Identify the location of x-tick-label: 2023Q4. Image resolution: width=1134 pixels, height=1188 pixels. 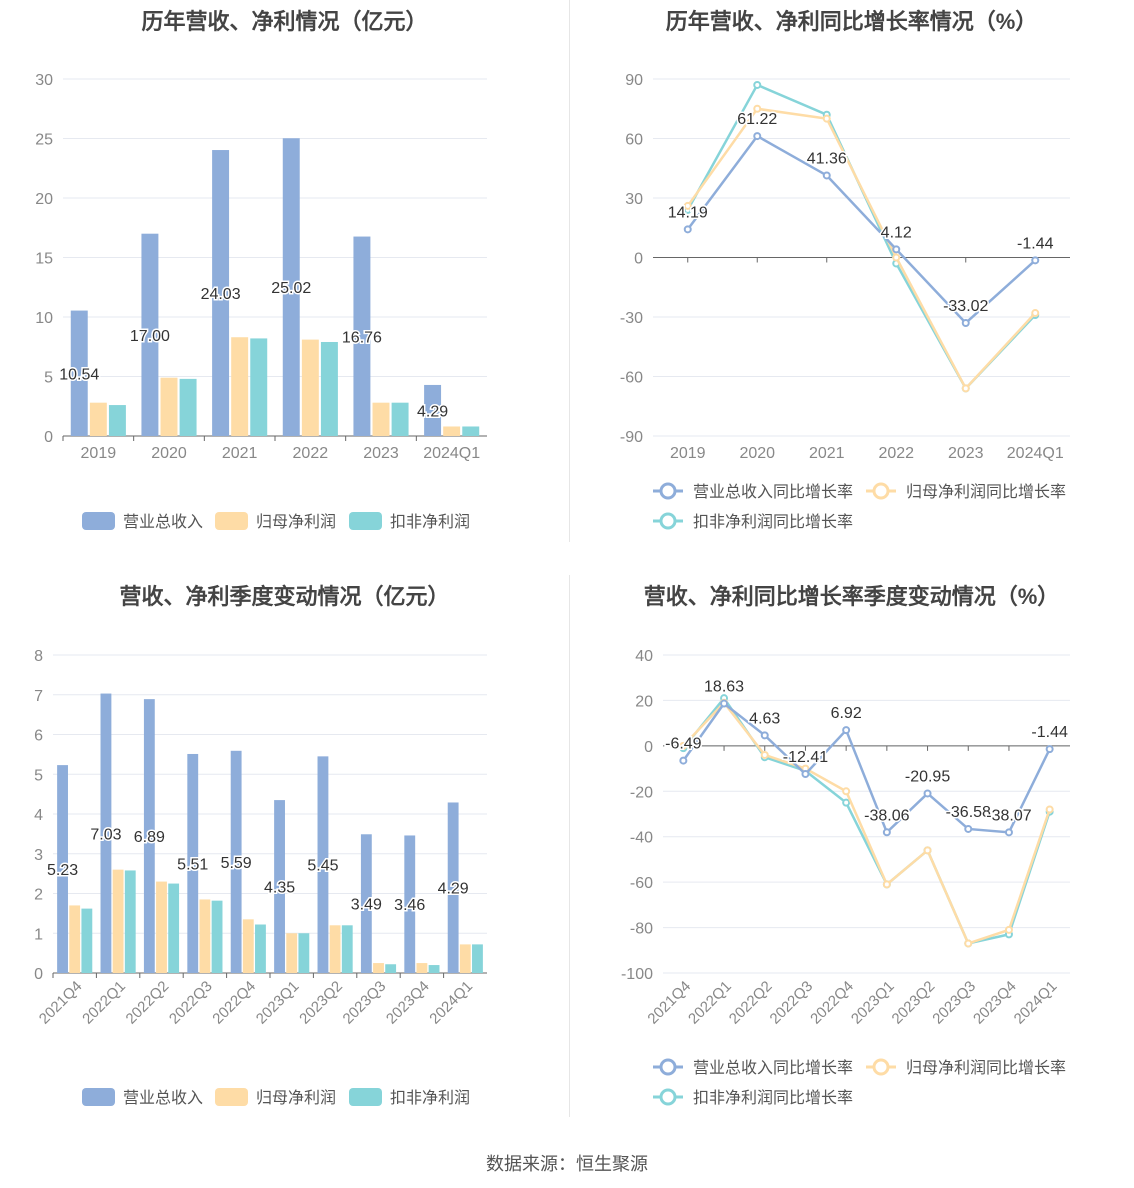
(995, 1003).